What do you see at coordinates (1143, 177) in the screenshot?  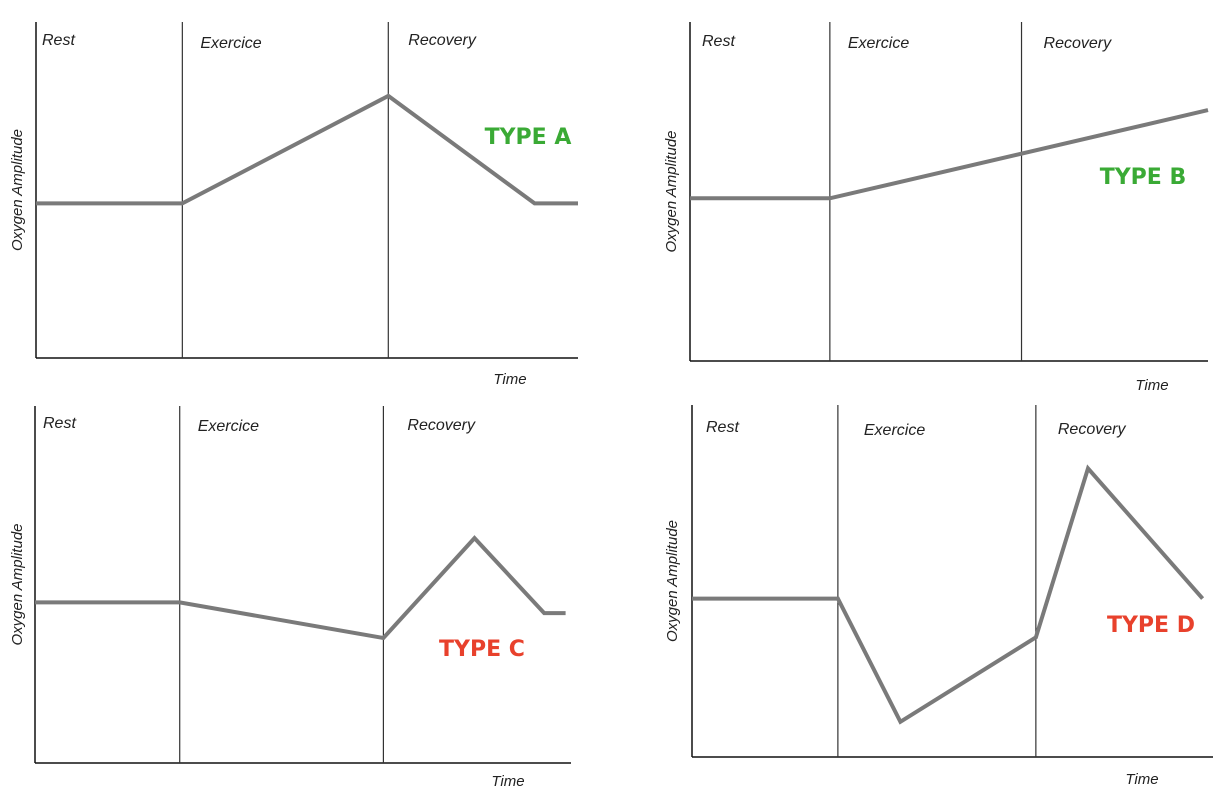 I see `type-annotation: TYPE B` at bounding box center [1143, 177].